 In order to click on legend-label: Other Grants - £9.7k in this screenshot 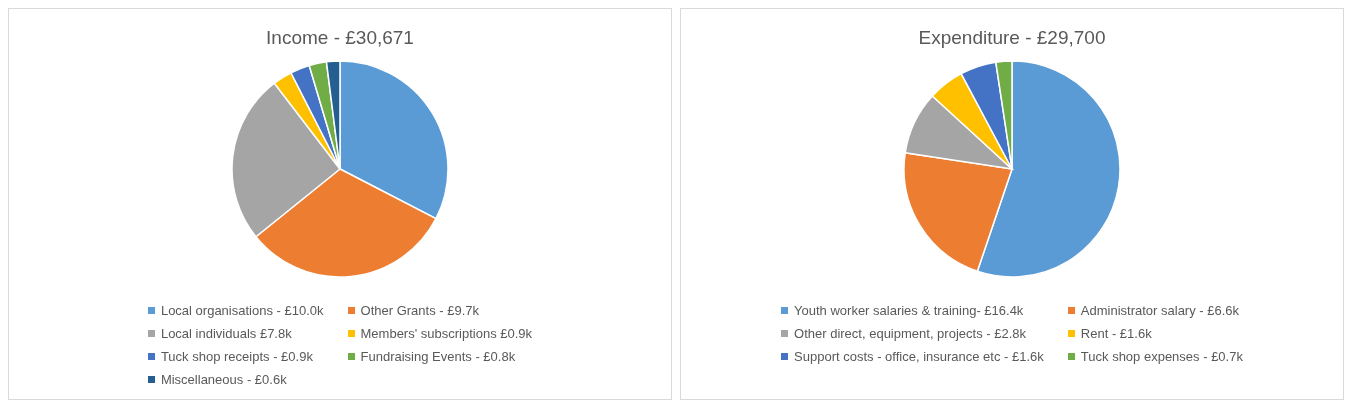, I will do `click(420, 310)`.